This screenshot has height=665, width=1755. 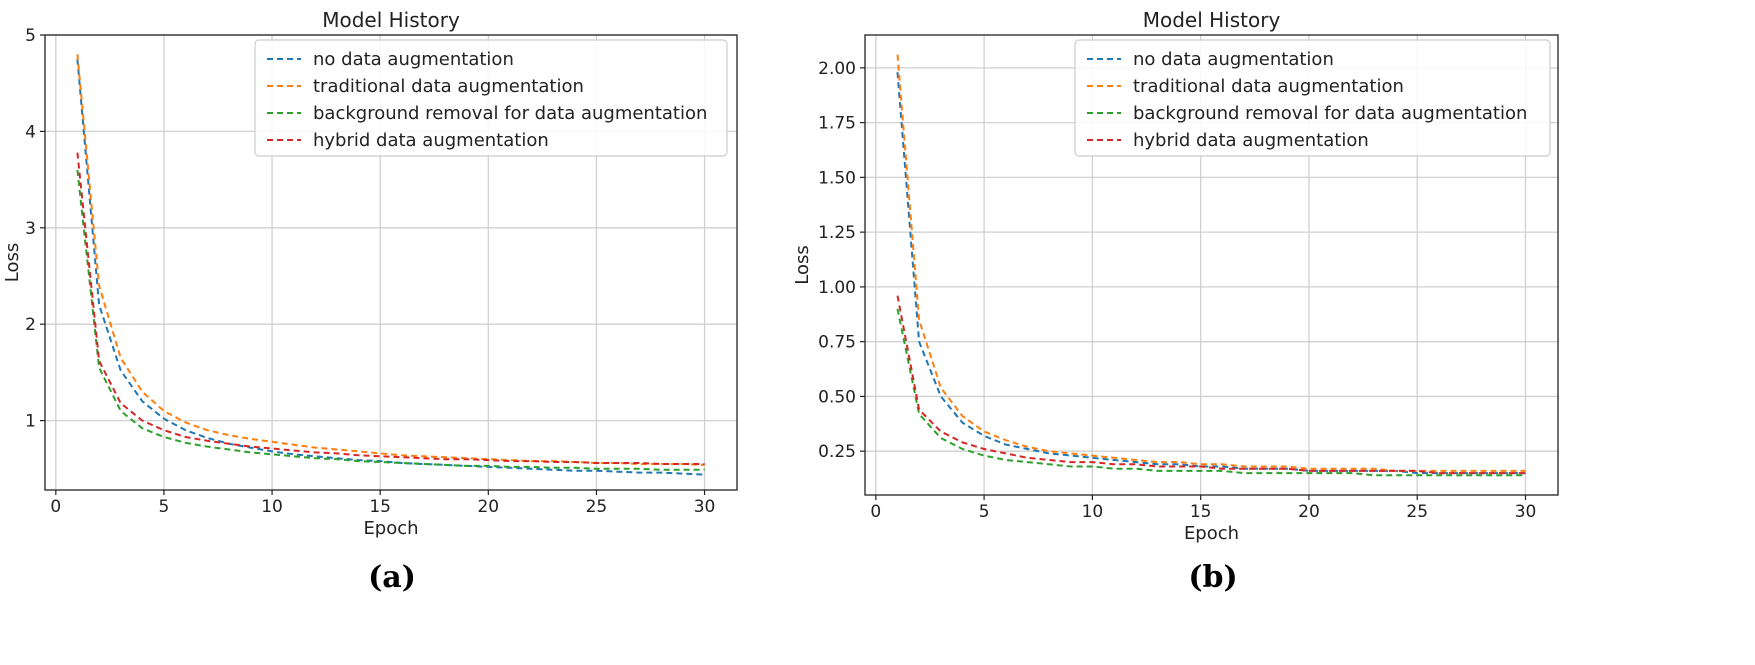 What do you see at coordinates (392, 577) in the screenshot?
I see `panel-caption: (a)` at bounding box center [392, 577].